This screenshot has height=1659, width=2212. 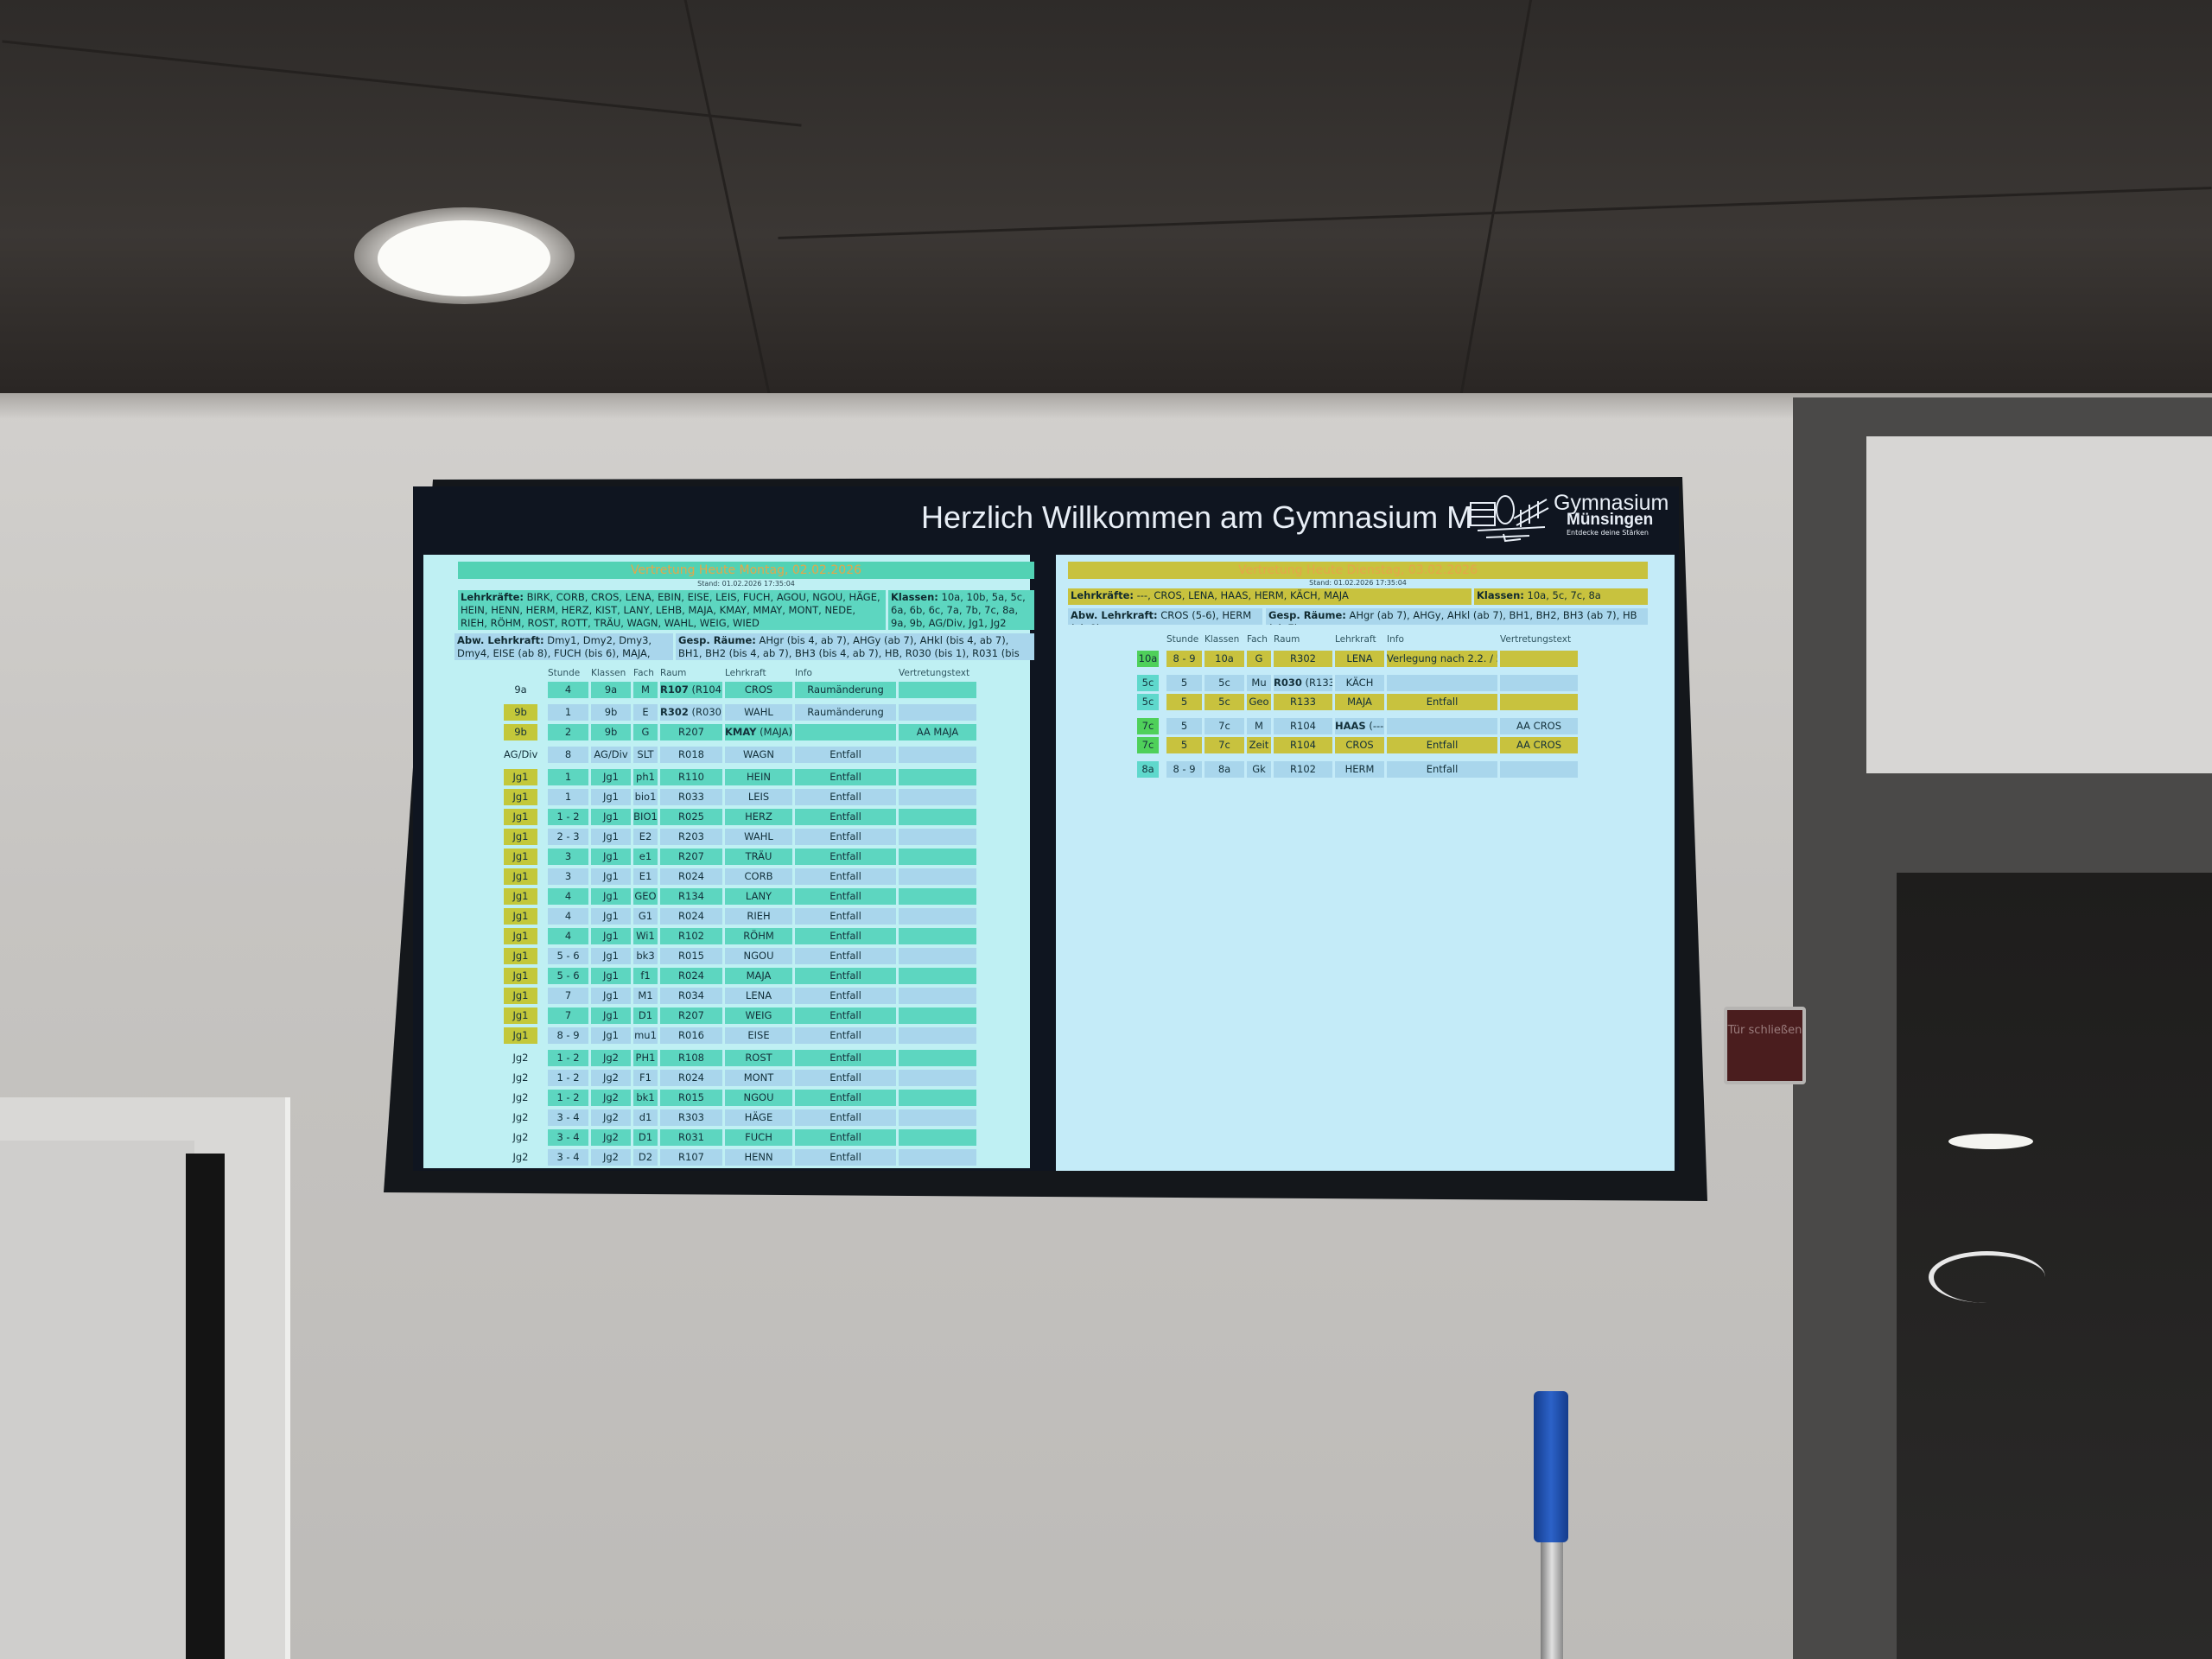 What do you see at coordinates (1358, 570) in the screenshot?
I see `panel-title: Vertretung Heute Dienstag, 03.02.2026` at bounding box center [1358, 570].